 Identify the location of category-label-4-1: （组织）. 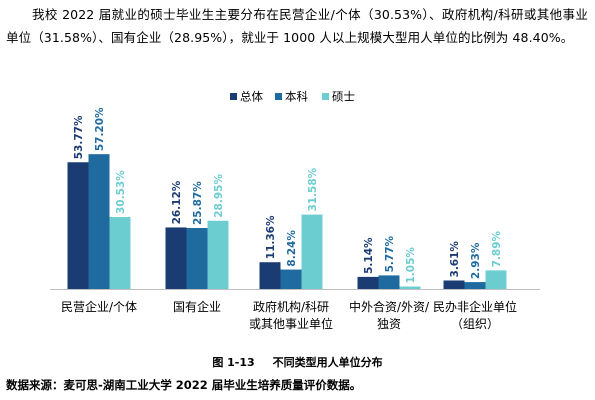
(475, 324).